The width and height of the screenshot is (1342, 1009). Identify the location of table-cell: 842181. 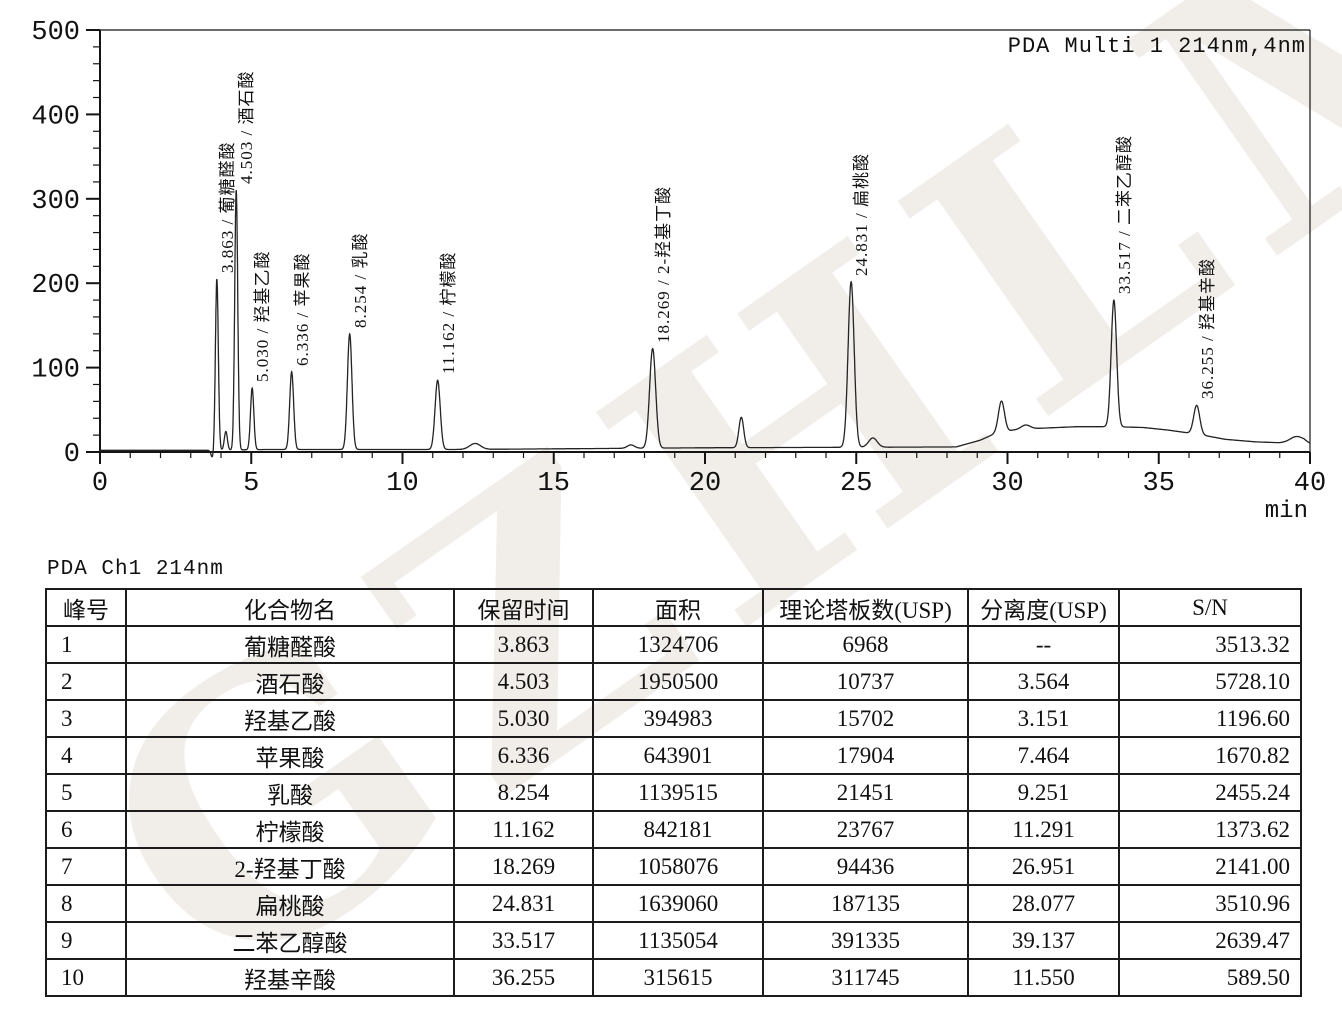
(678, 829).